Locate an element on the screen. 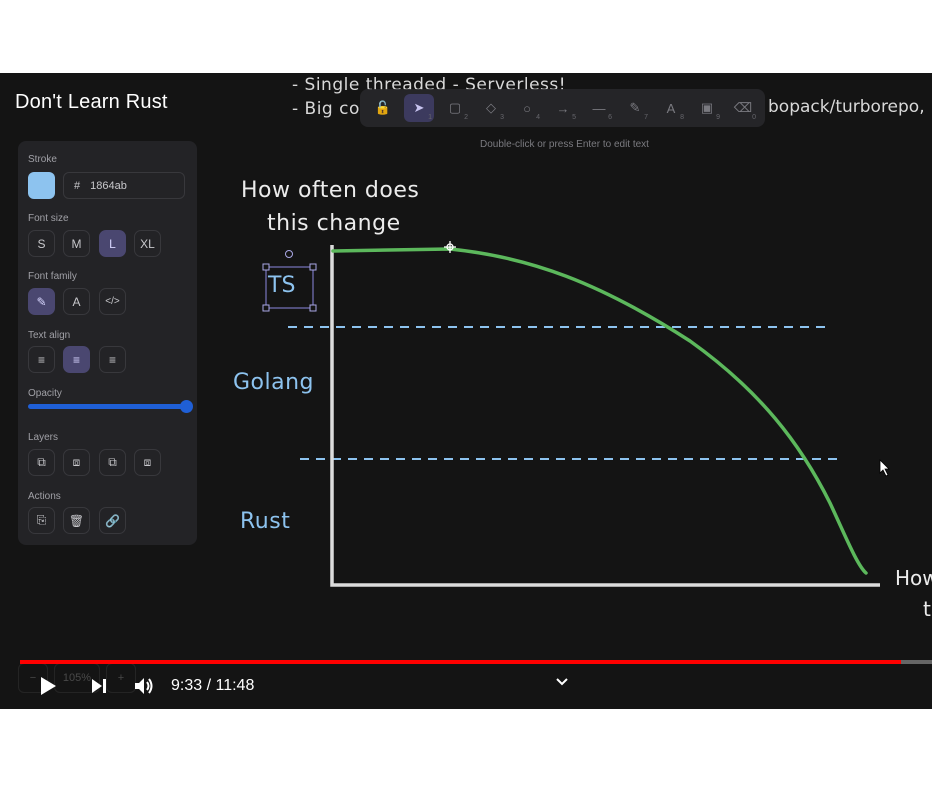 The height and width of the screenshot is (788, 940). resize-handle-br is located at coordinates (313, 308).